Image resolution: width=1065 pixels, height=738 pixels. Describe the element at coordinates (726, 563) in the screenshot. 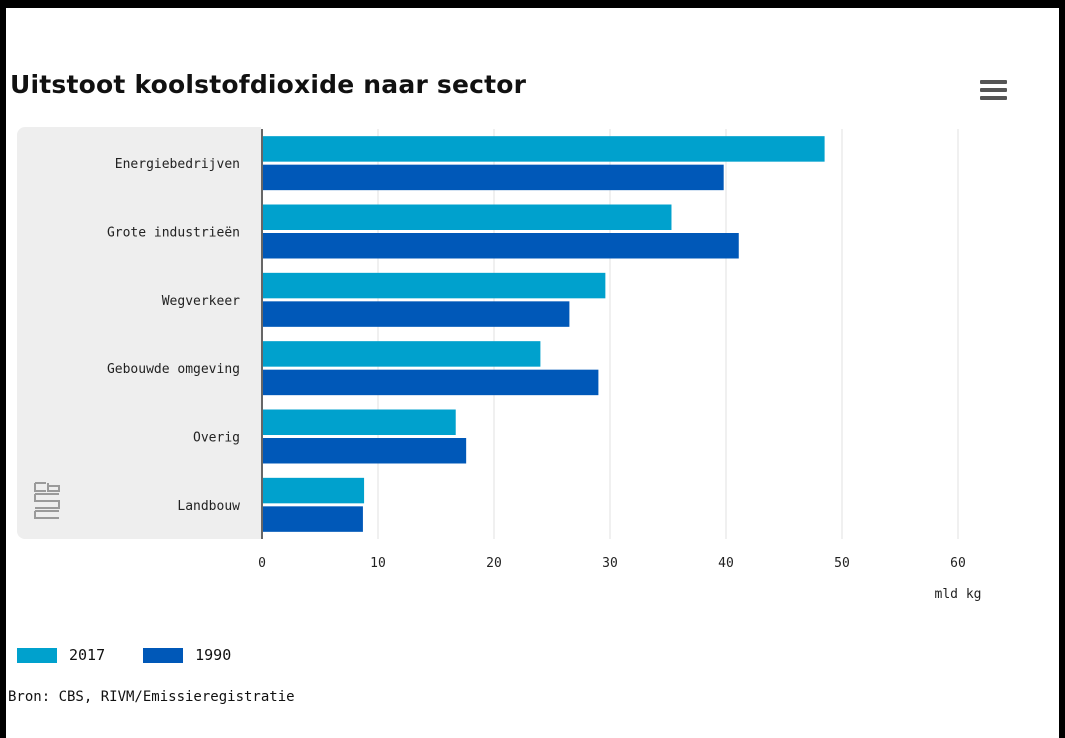

I see `x-tick-label-40: 40` at that location.